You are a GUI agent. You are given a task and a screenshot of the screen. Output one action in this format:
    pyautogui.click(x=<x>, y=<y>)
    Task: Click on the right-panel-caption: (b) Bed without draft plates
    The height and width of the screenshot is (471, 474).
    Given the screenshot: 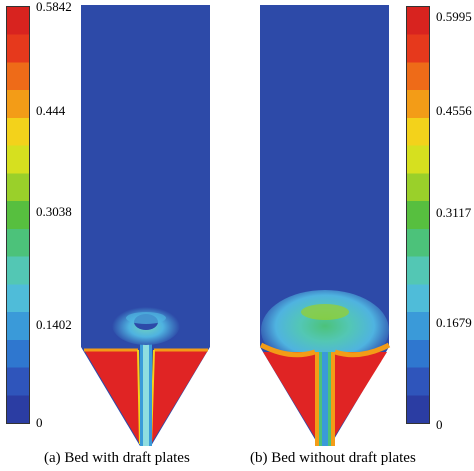 What is the action you would take?
    pyautogui.click(x=333, y=458)
    